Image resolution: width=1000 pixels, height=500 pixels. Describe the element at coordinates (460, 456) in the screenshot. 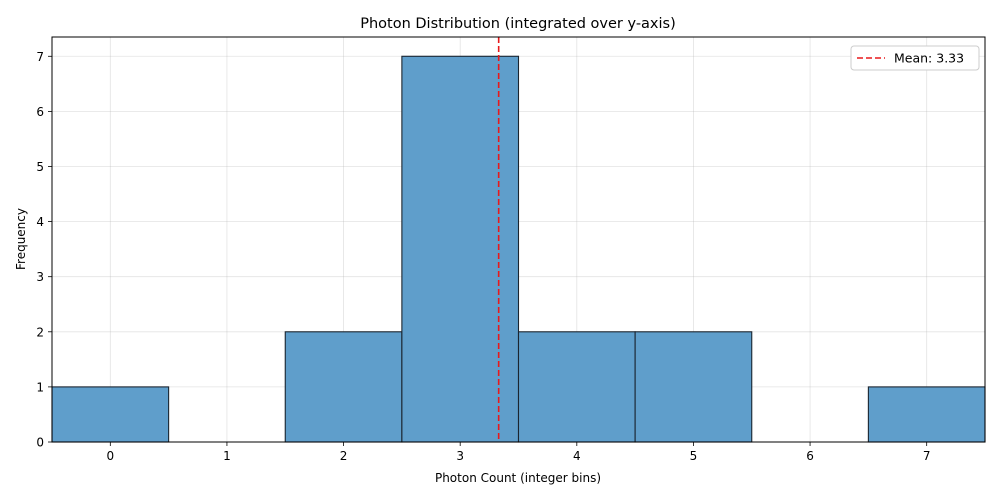

I see `x-tick-label: 3` at that location.